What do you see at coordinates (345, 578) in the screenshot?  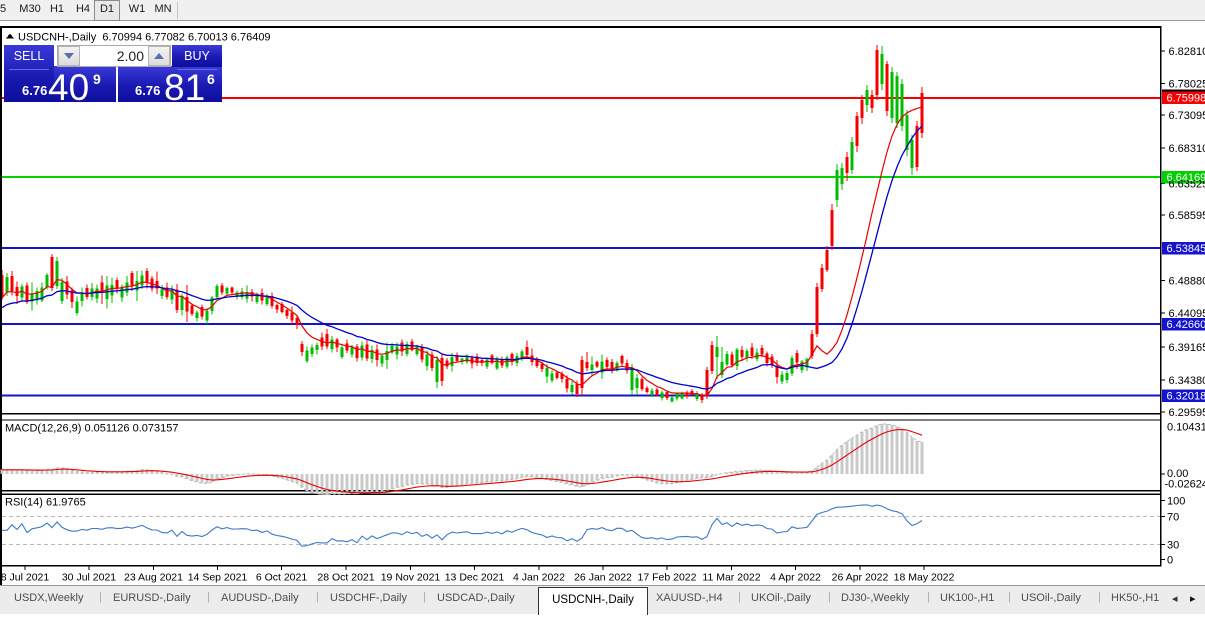 I see `svg-text: 28 Oct 2021` at bounding box center [345, 578].